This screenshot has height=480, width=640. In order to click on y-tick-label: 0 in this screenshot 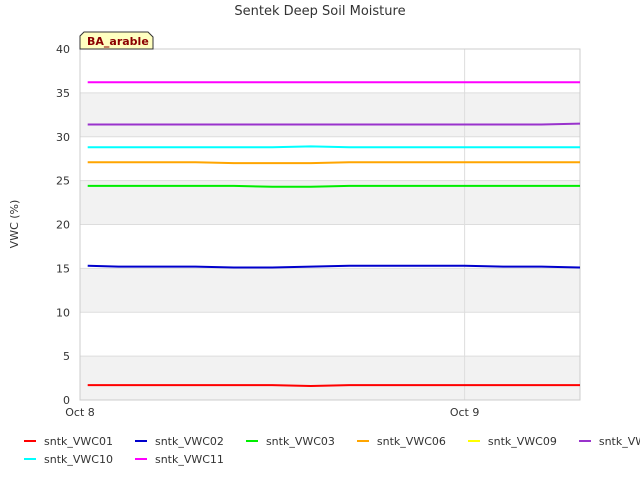, I will do `click(66, 400)`.